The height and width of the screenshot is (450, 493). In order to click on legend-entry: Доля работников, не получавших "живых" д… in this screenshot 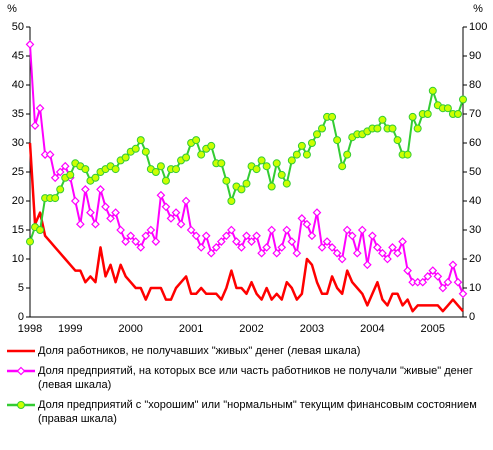, I will do `click(246, 351)`.